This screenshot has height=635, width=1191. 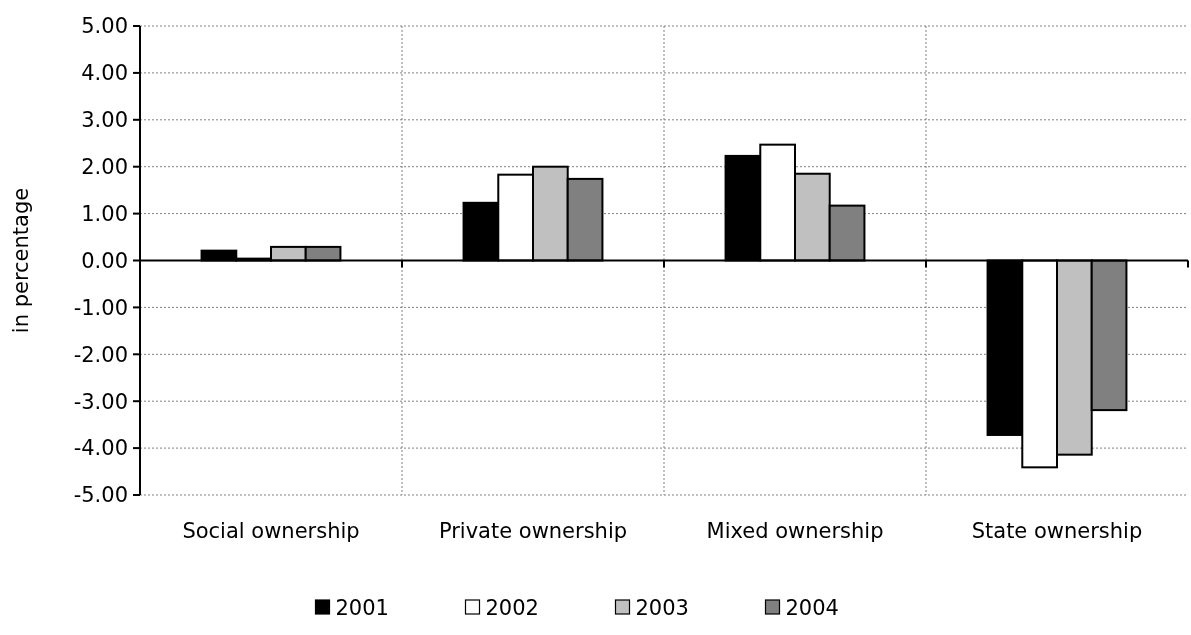 I want to click on x-tick-label: Private ownership, so click(x=533, y=531).